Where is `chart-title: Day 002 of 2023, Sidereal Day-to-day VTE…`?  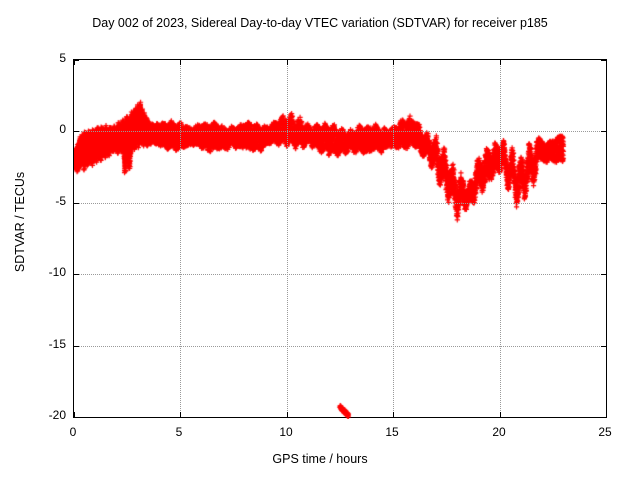 chart-title: Day 002 of 2023, Sidereal Day-to-day VTE… is located at coordinates (320, 23).